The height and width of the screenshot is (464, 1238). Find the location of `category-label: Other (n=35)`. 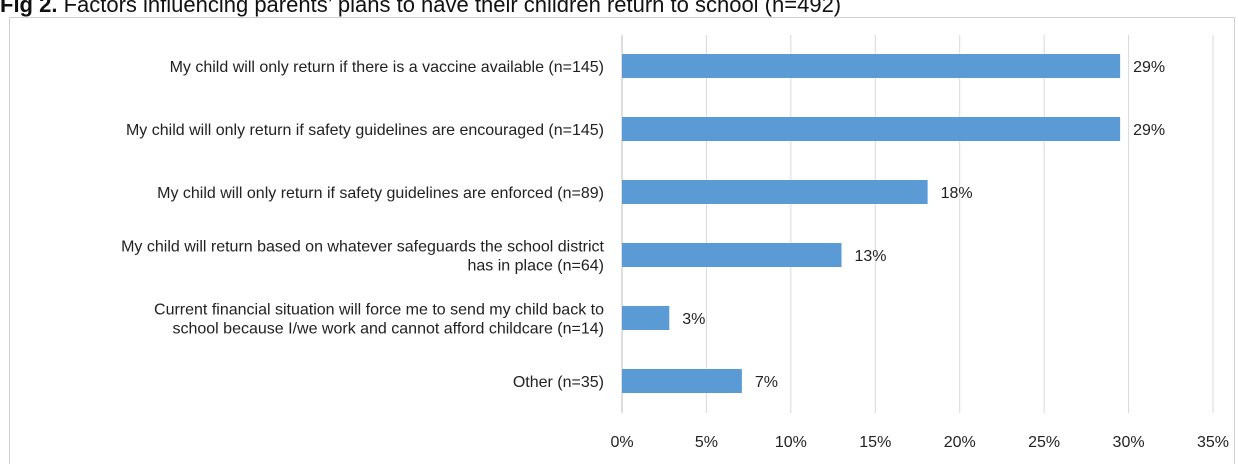

category-label: Other (n=35) is located at coordinates (558, 382).